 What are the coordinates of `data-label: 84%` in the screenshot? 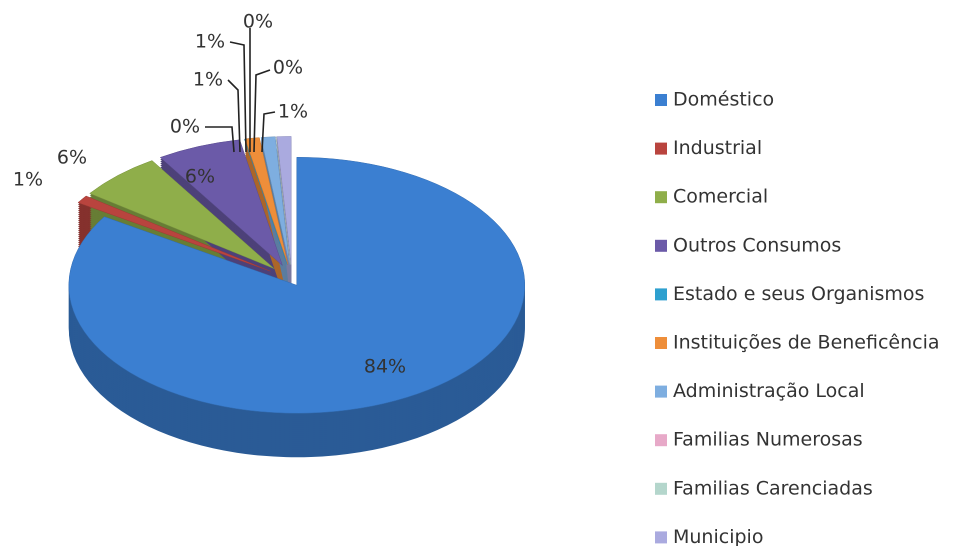 It's located at (385, 367).